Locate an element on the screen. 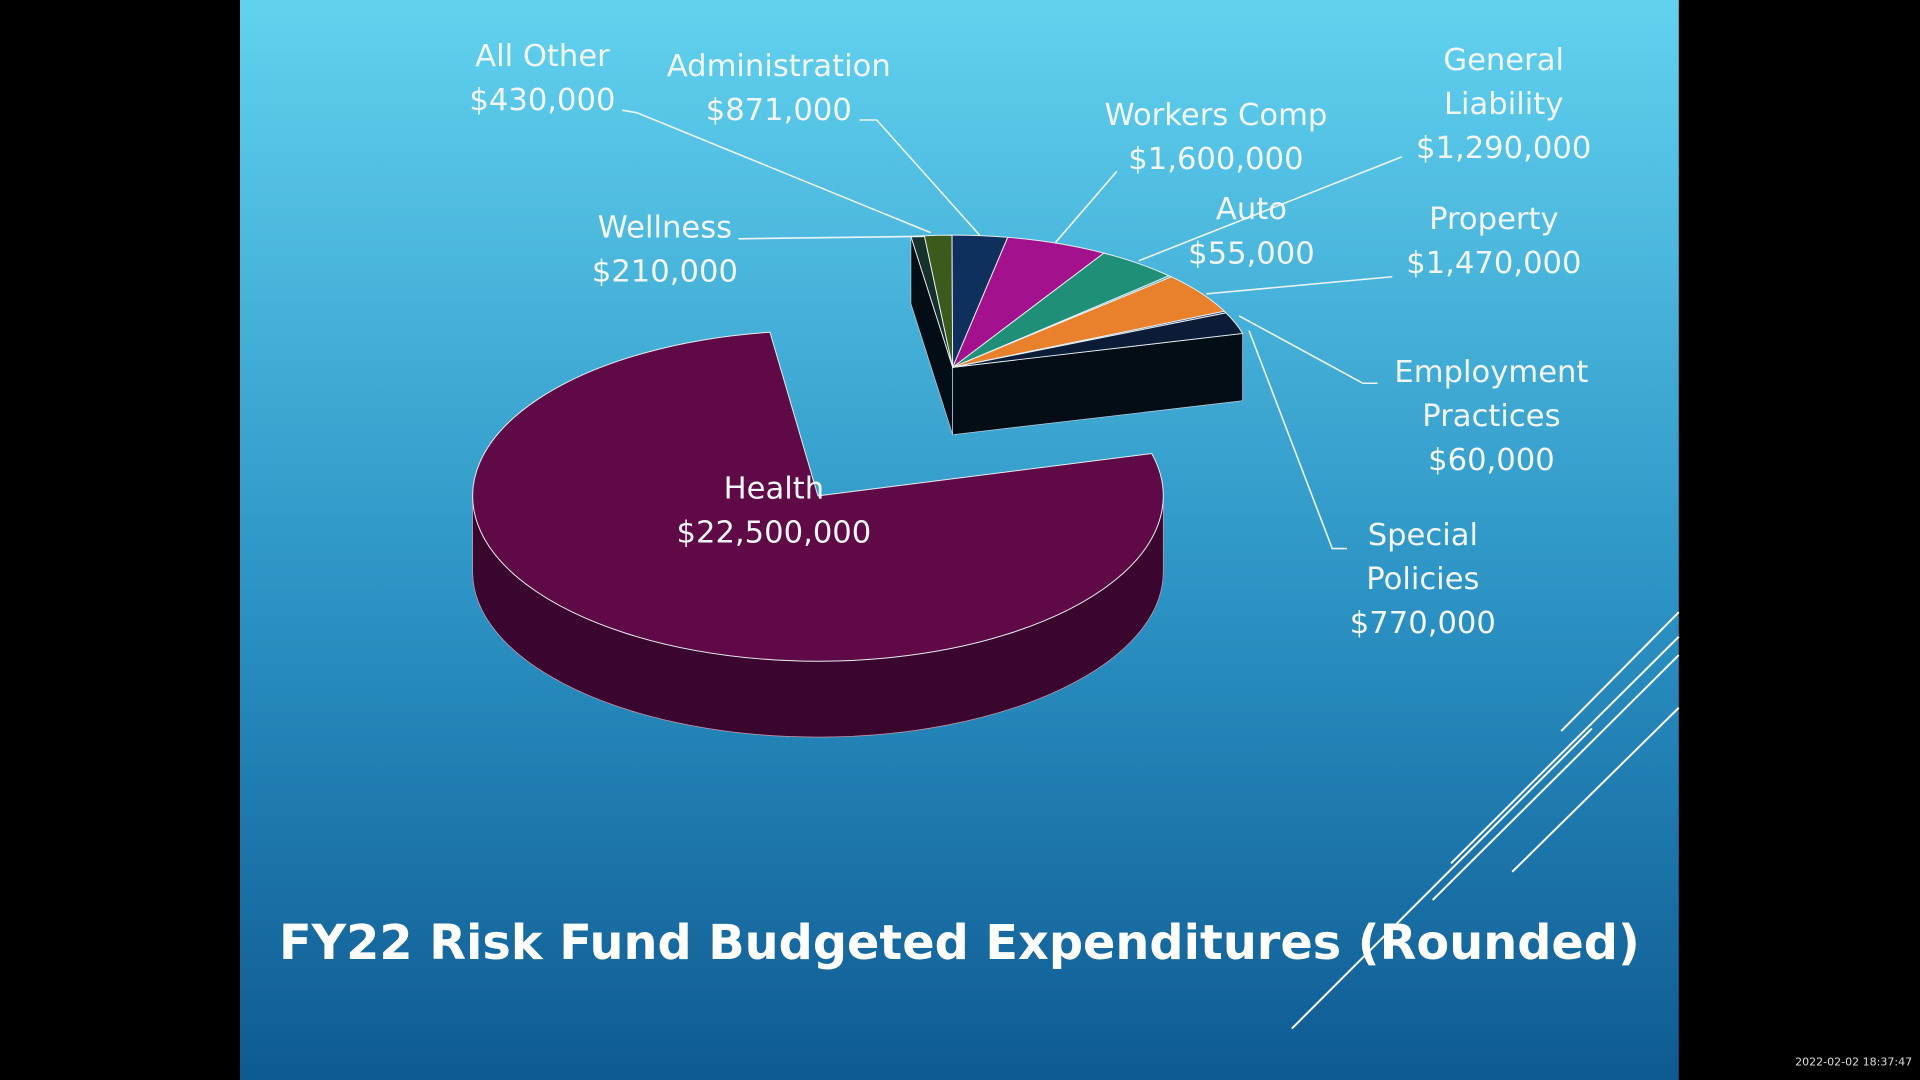 This screenshot has height=1080, width=1920. value-label: $1,290,000 is located at coordinates (1504, 147).